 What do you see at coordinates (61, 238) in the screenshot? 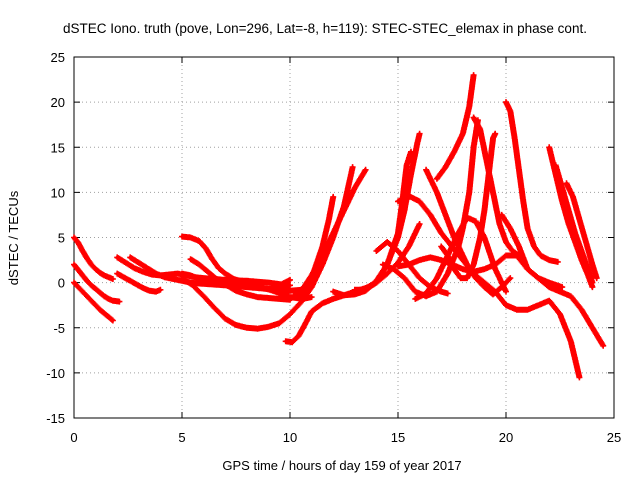
I see `y-tick-label: 5` at bounding box center [61, 238].